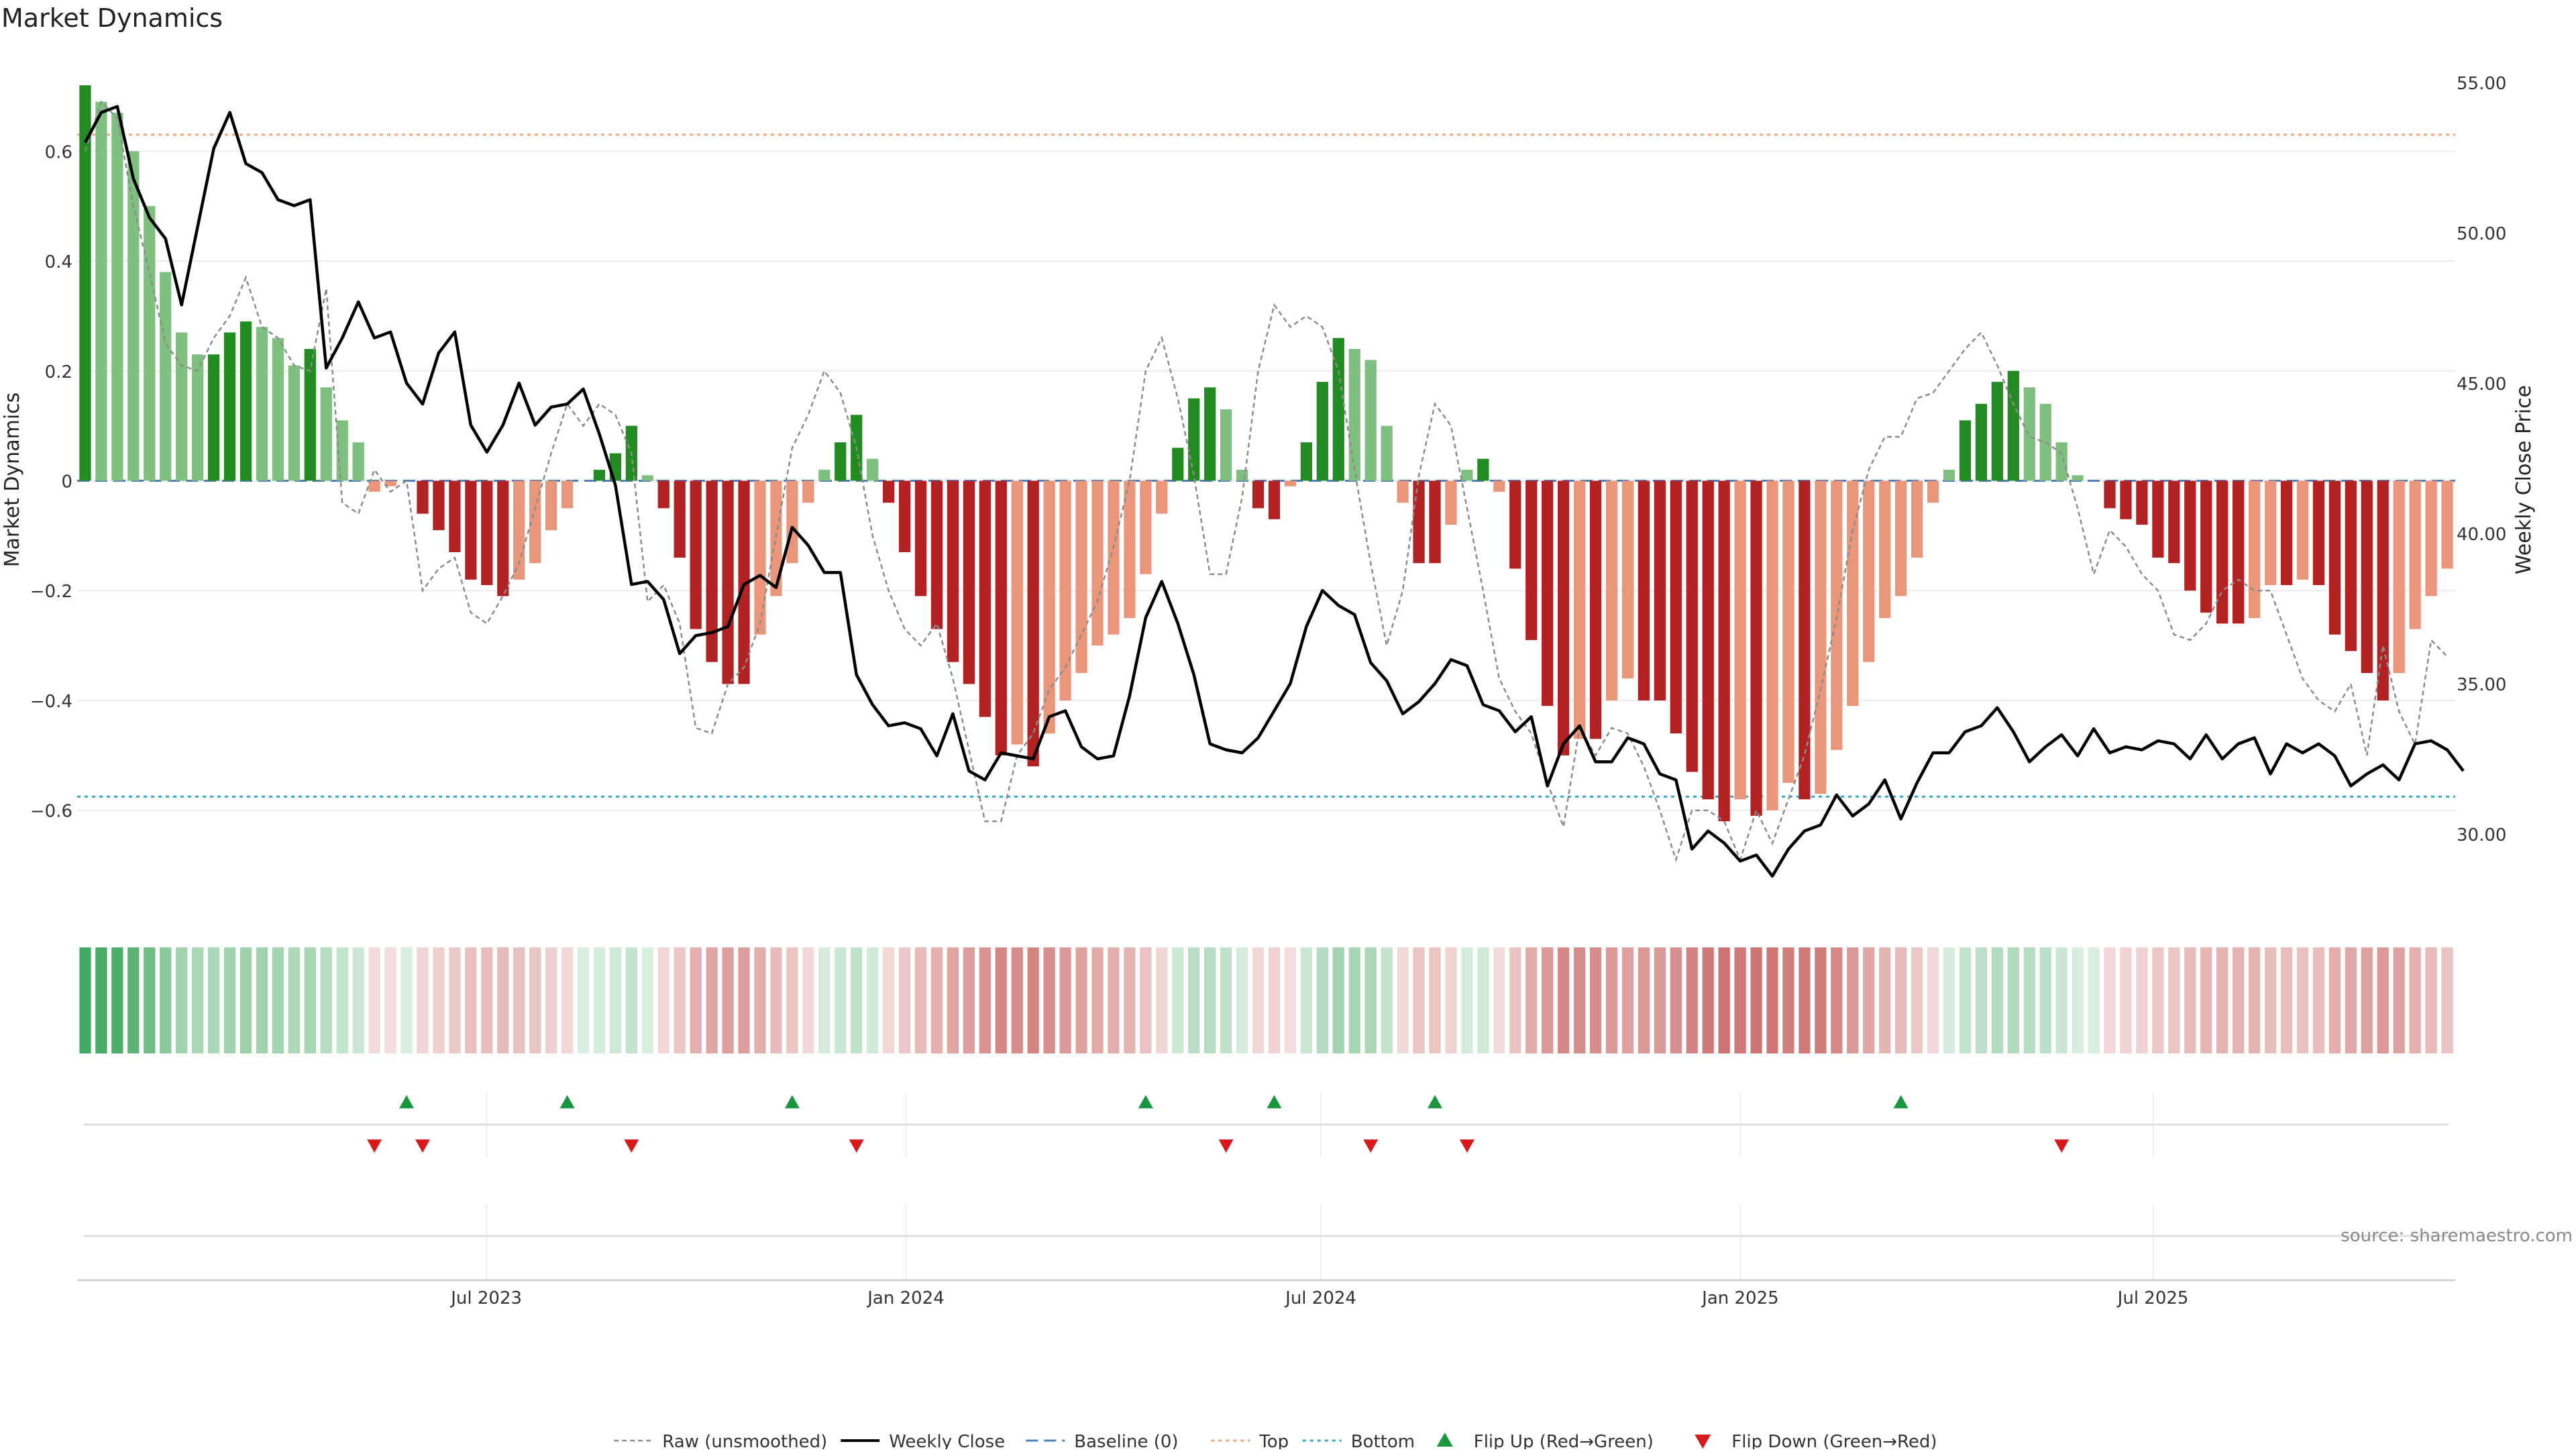 Image resolution: width=2576 pixels, height=1452 pixels. Describe the element at coordinates (1564, 1440) in the screenshot. I see `legend-label: Flip Up (Red→Green)` at that location.